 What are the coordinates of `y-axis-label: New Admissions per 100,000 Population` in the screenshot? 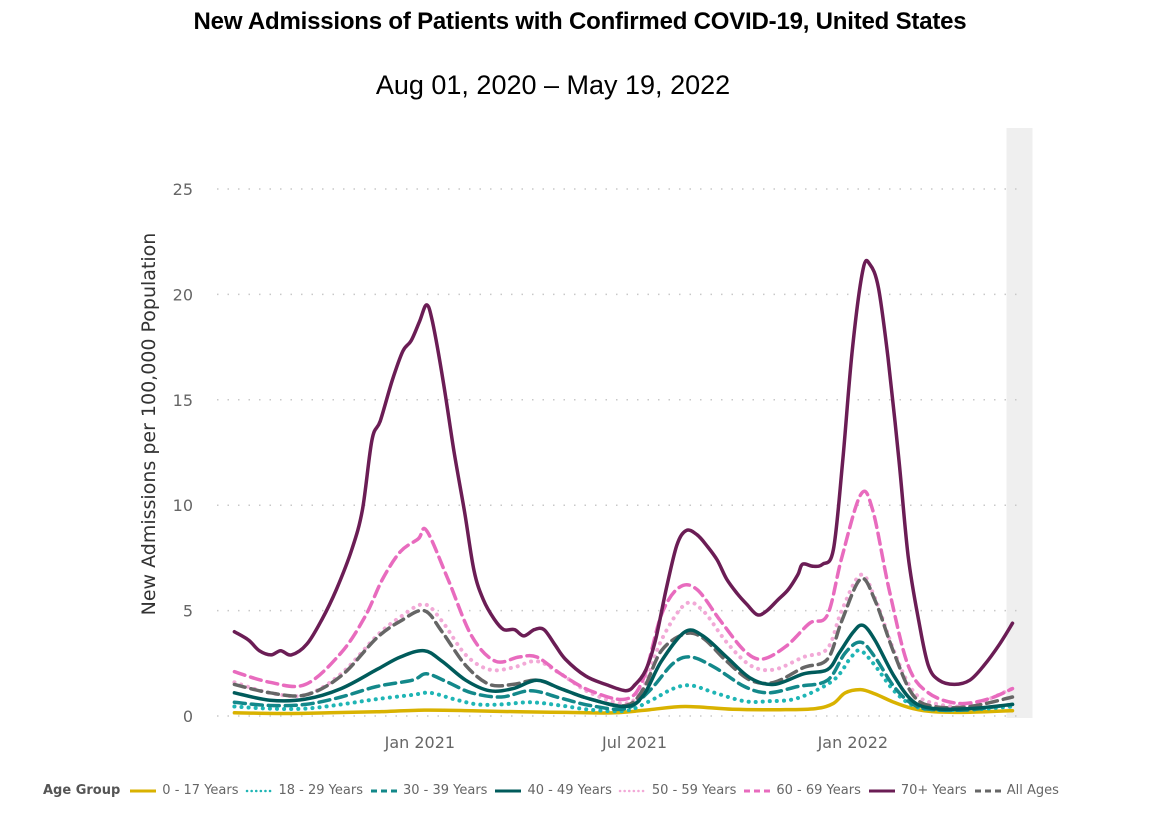 It's located at (149, 424).